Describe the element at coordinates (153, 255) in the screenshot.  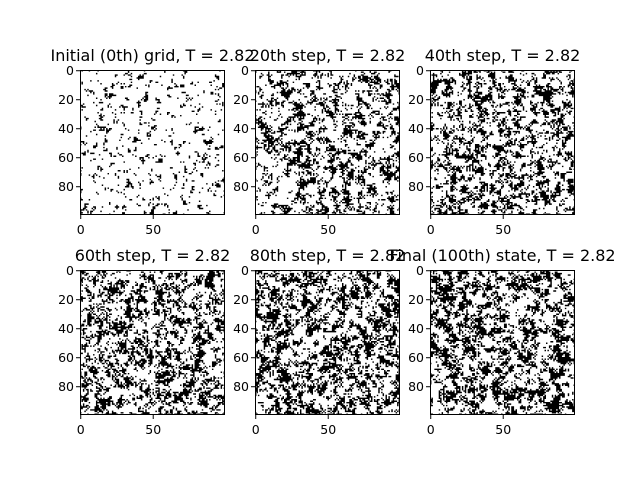
I see `subplot-title: 60th step, T = 2.82` at that location.